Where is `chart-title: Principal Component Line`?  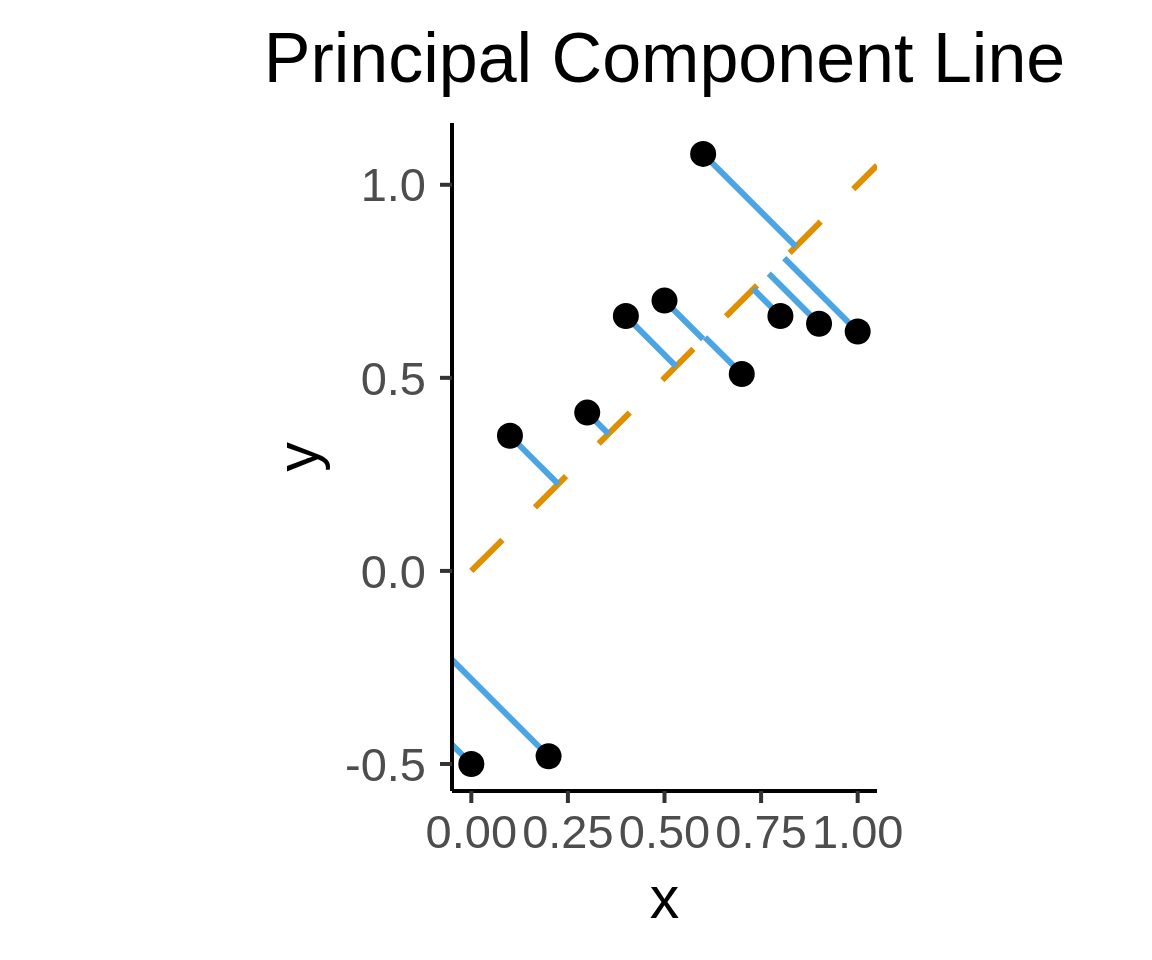 chart-title: Principal Component Line is located at coordinates (664, 58).